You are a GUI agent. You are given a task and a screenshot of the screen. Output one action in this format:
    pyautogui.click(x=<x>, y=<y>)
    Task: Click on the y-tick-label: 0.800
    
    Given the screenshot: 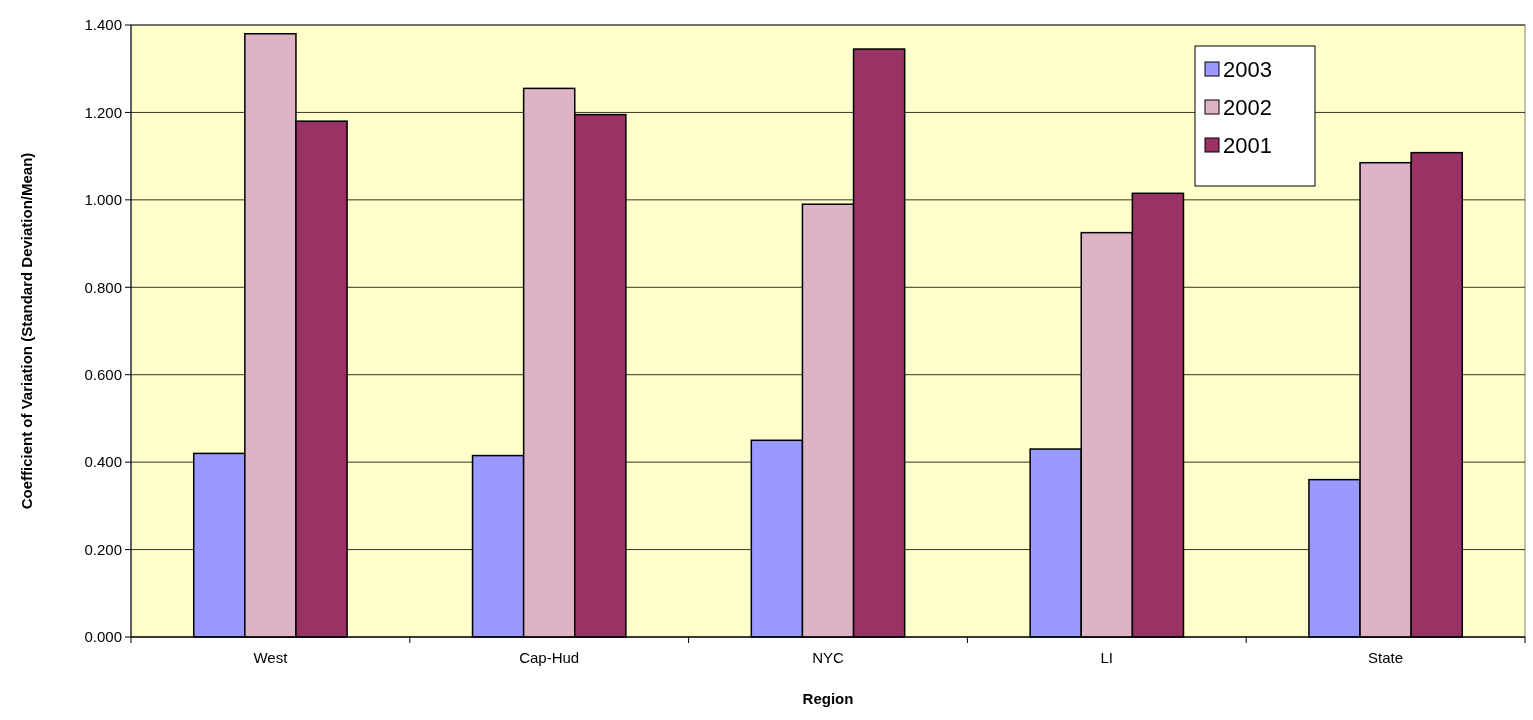 What is the action you would take?
    pyautogui.click(x=103, y=287)
    